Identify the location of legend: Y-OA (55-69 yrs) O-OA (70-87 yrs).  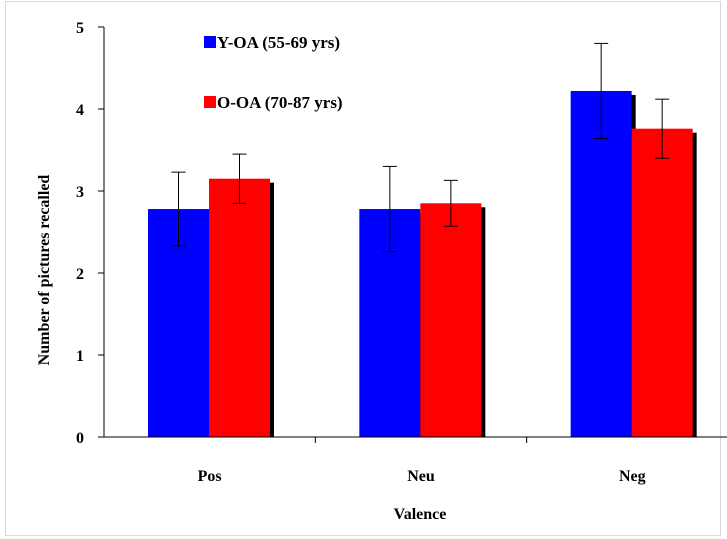
(273, 72).